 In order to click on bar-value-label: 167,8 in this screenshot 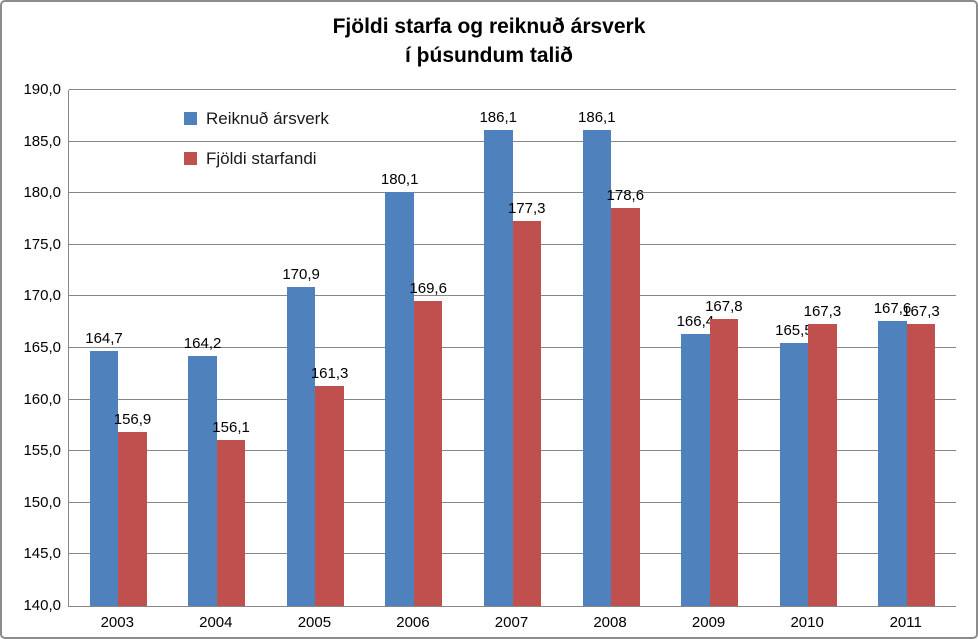, I will do `click(724, 307)`.